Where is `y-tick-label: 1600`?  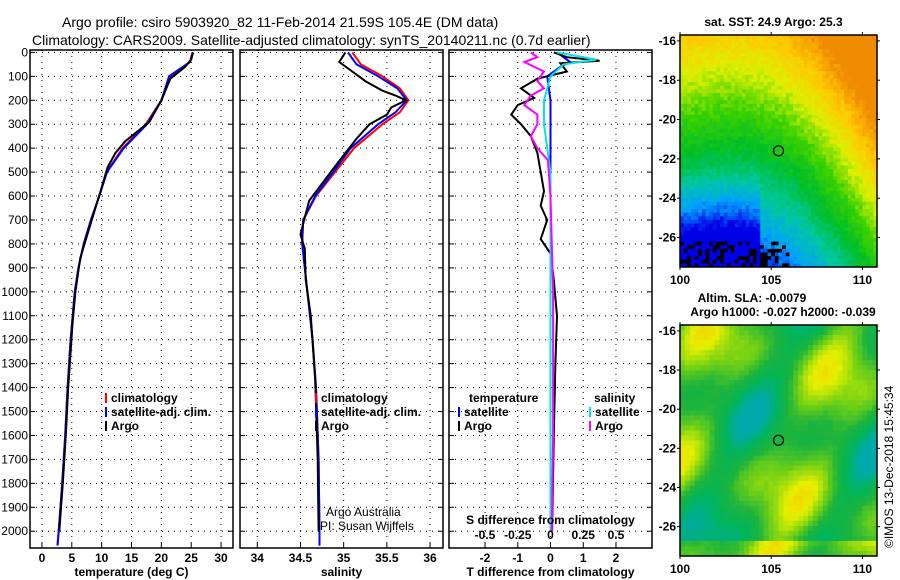 y-tick-label: 1600 is located at coordinates (14, 435).